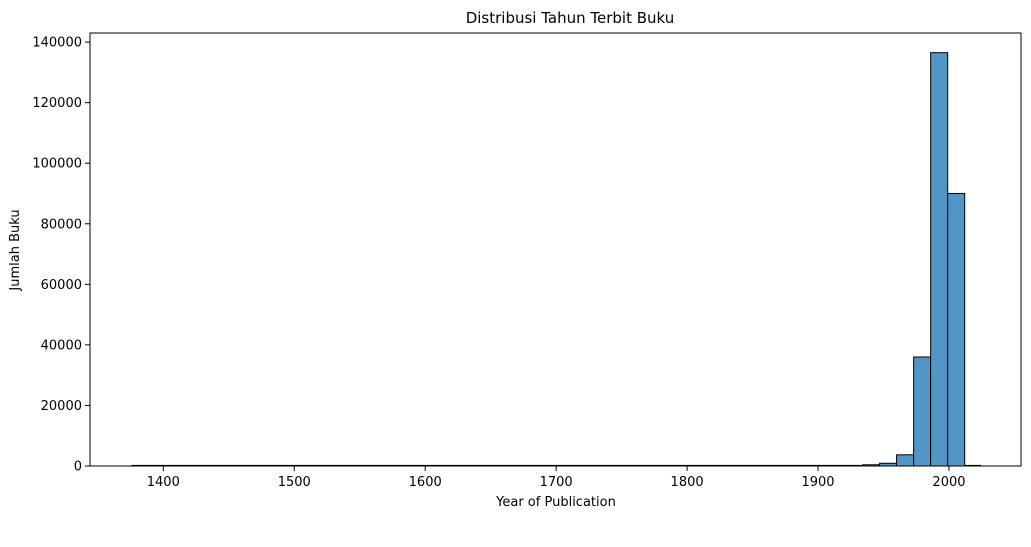 The image size is (1031, 547). Describe the element at coordinates (78, 467) in the screenshot. I see `y-tick-label: 0` at that location.